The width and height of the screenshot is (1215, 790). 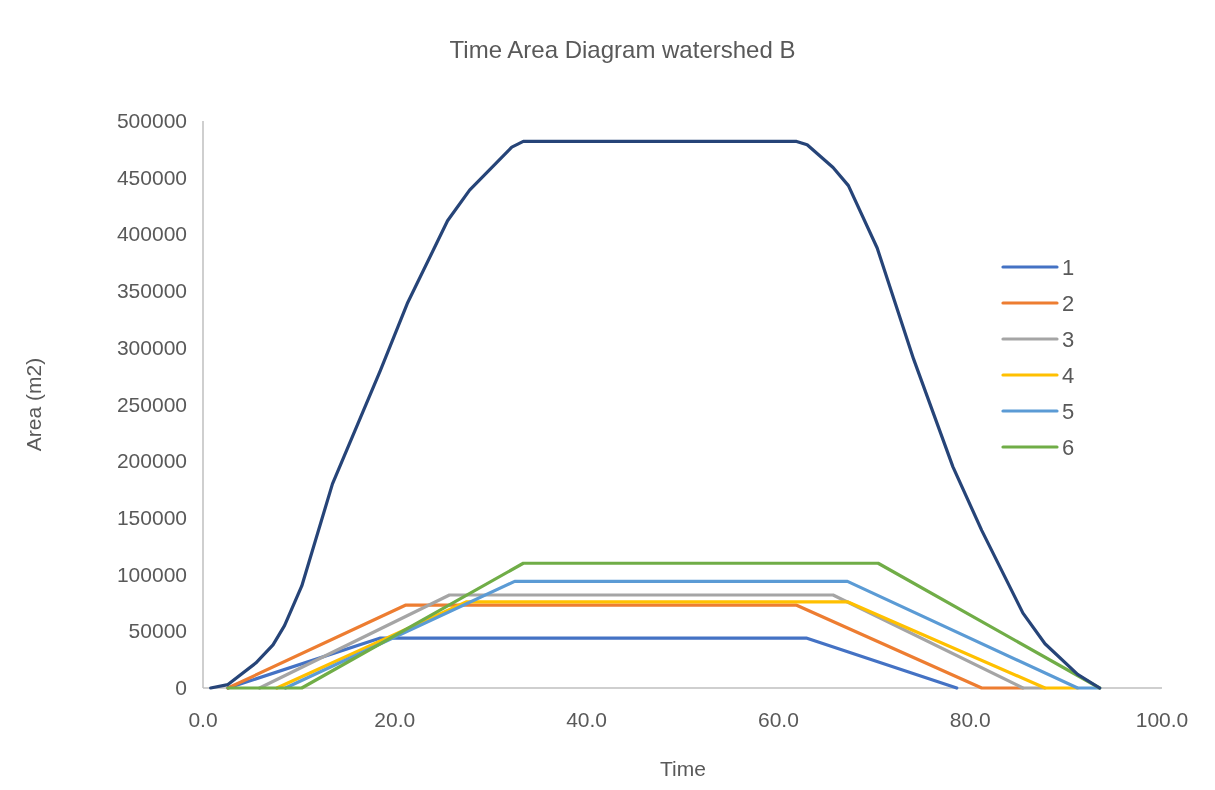 What do you see at coordinates (151, 347) in the screenshot?
I see `y-tick-label: 300000` at bounding box center [151, 347].